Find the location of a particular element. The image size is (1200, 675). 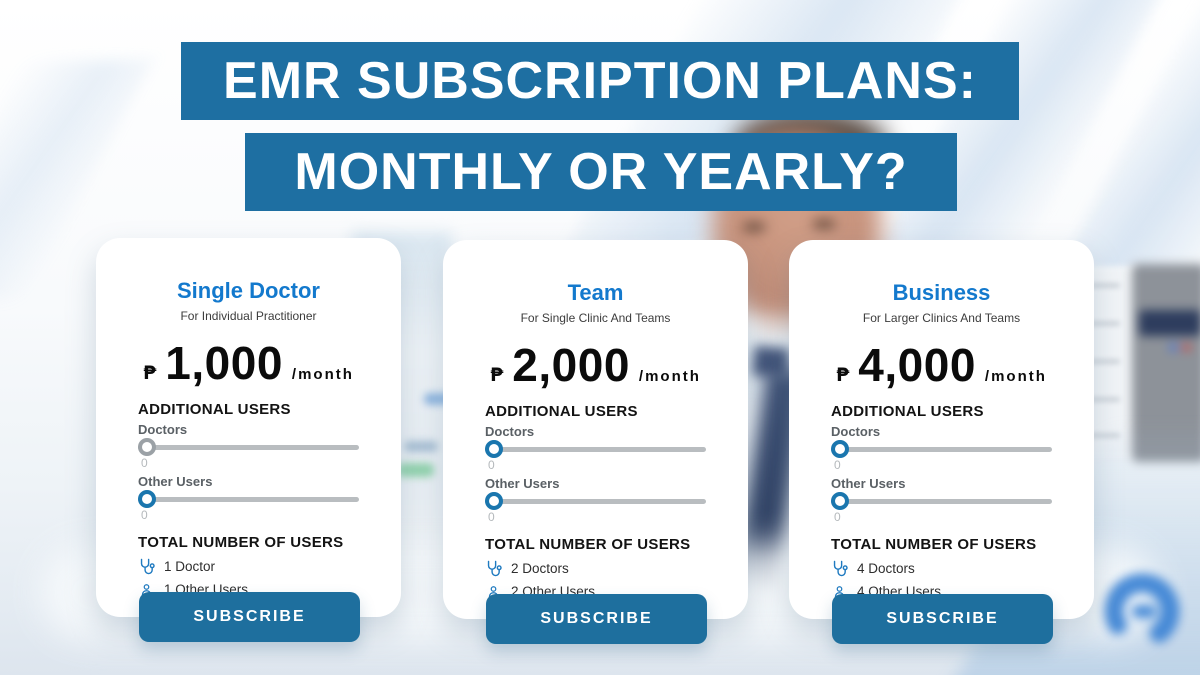

total-doctors-text: 4 Doctors is located at coordinates (886, 568).